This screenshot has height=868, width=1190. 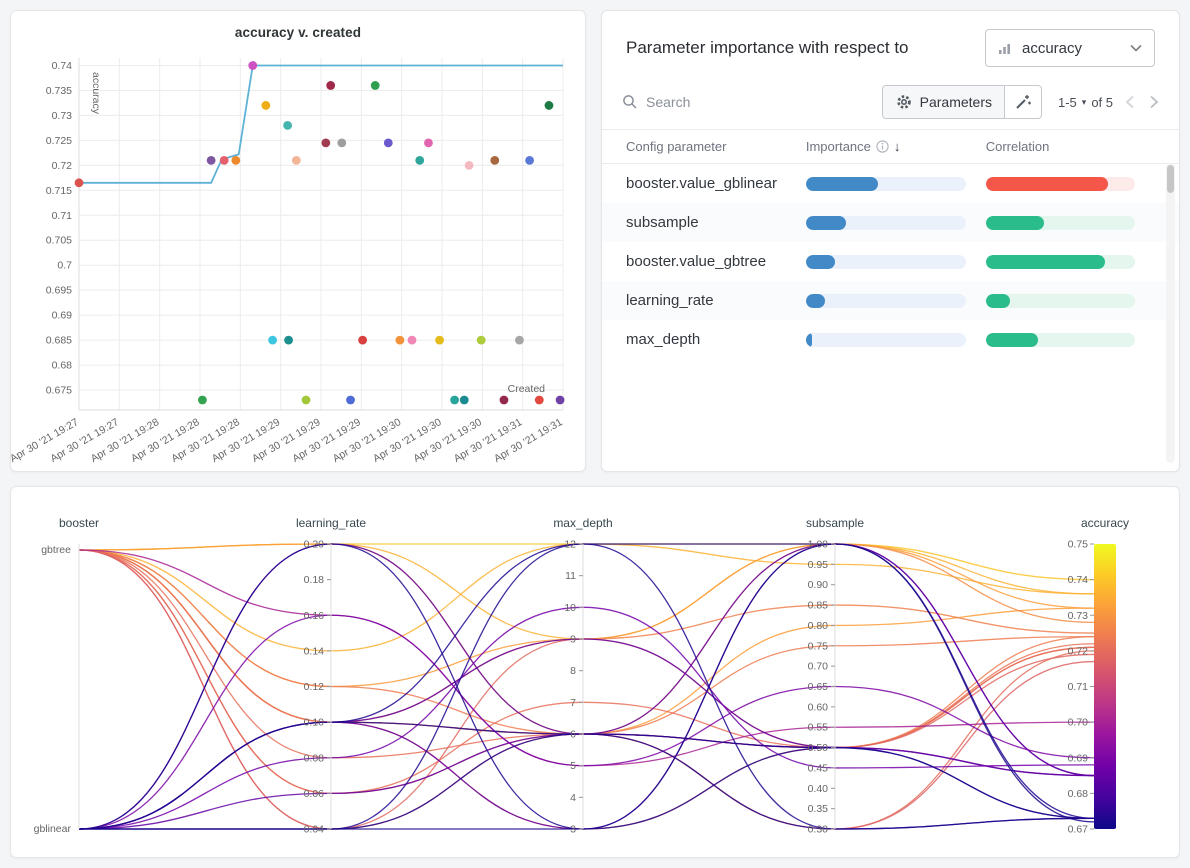 I want to click on svg-text: 5, so click(x=573, y=766).